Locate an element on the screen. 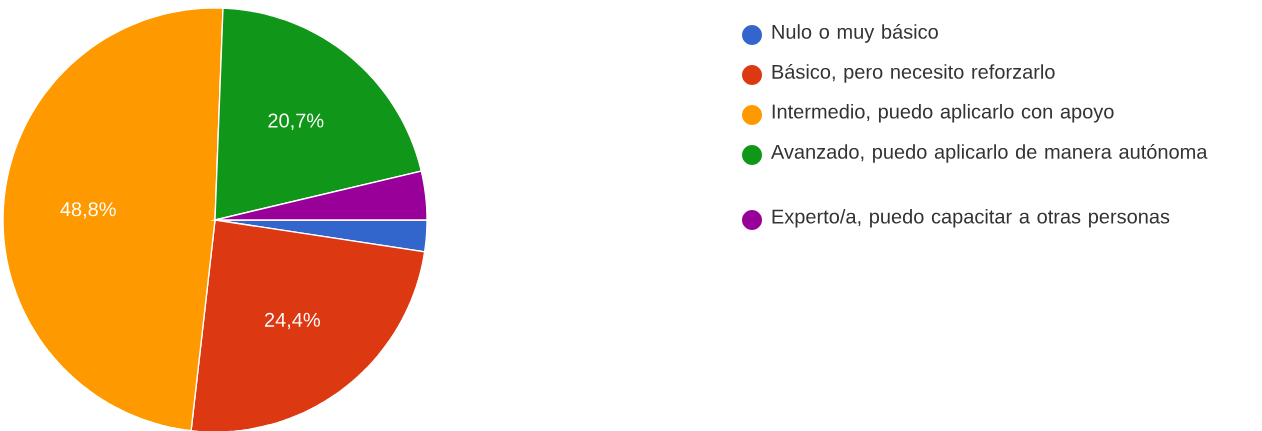 This screenshot has height=431, width=1262. legend-label: Intermedio, puedo aplicarlo con apoyo is located at coordinates (943, 113).